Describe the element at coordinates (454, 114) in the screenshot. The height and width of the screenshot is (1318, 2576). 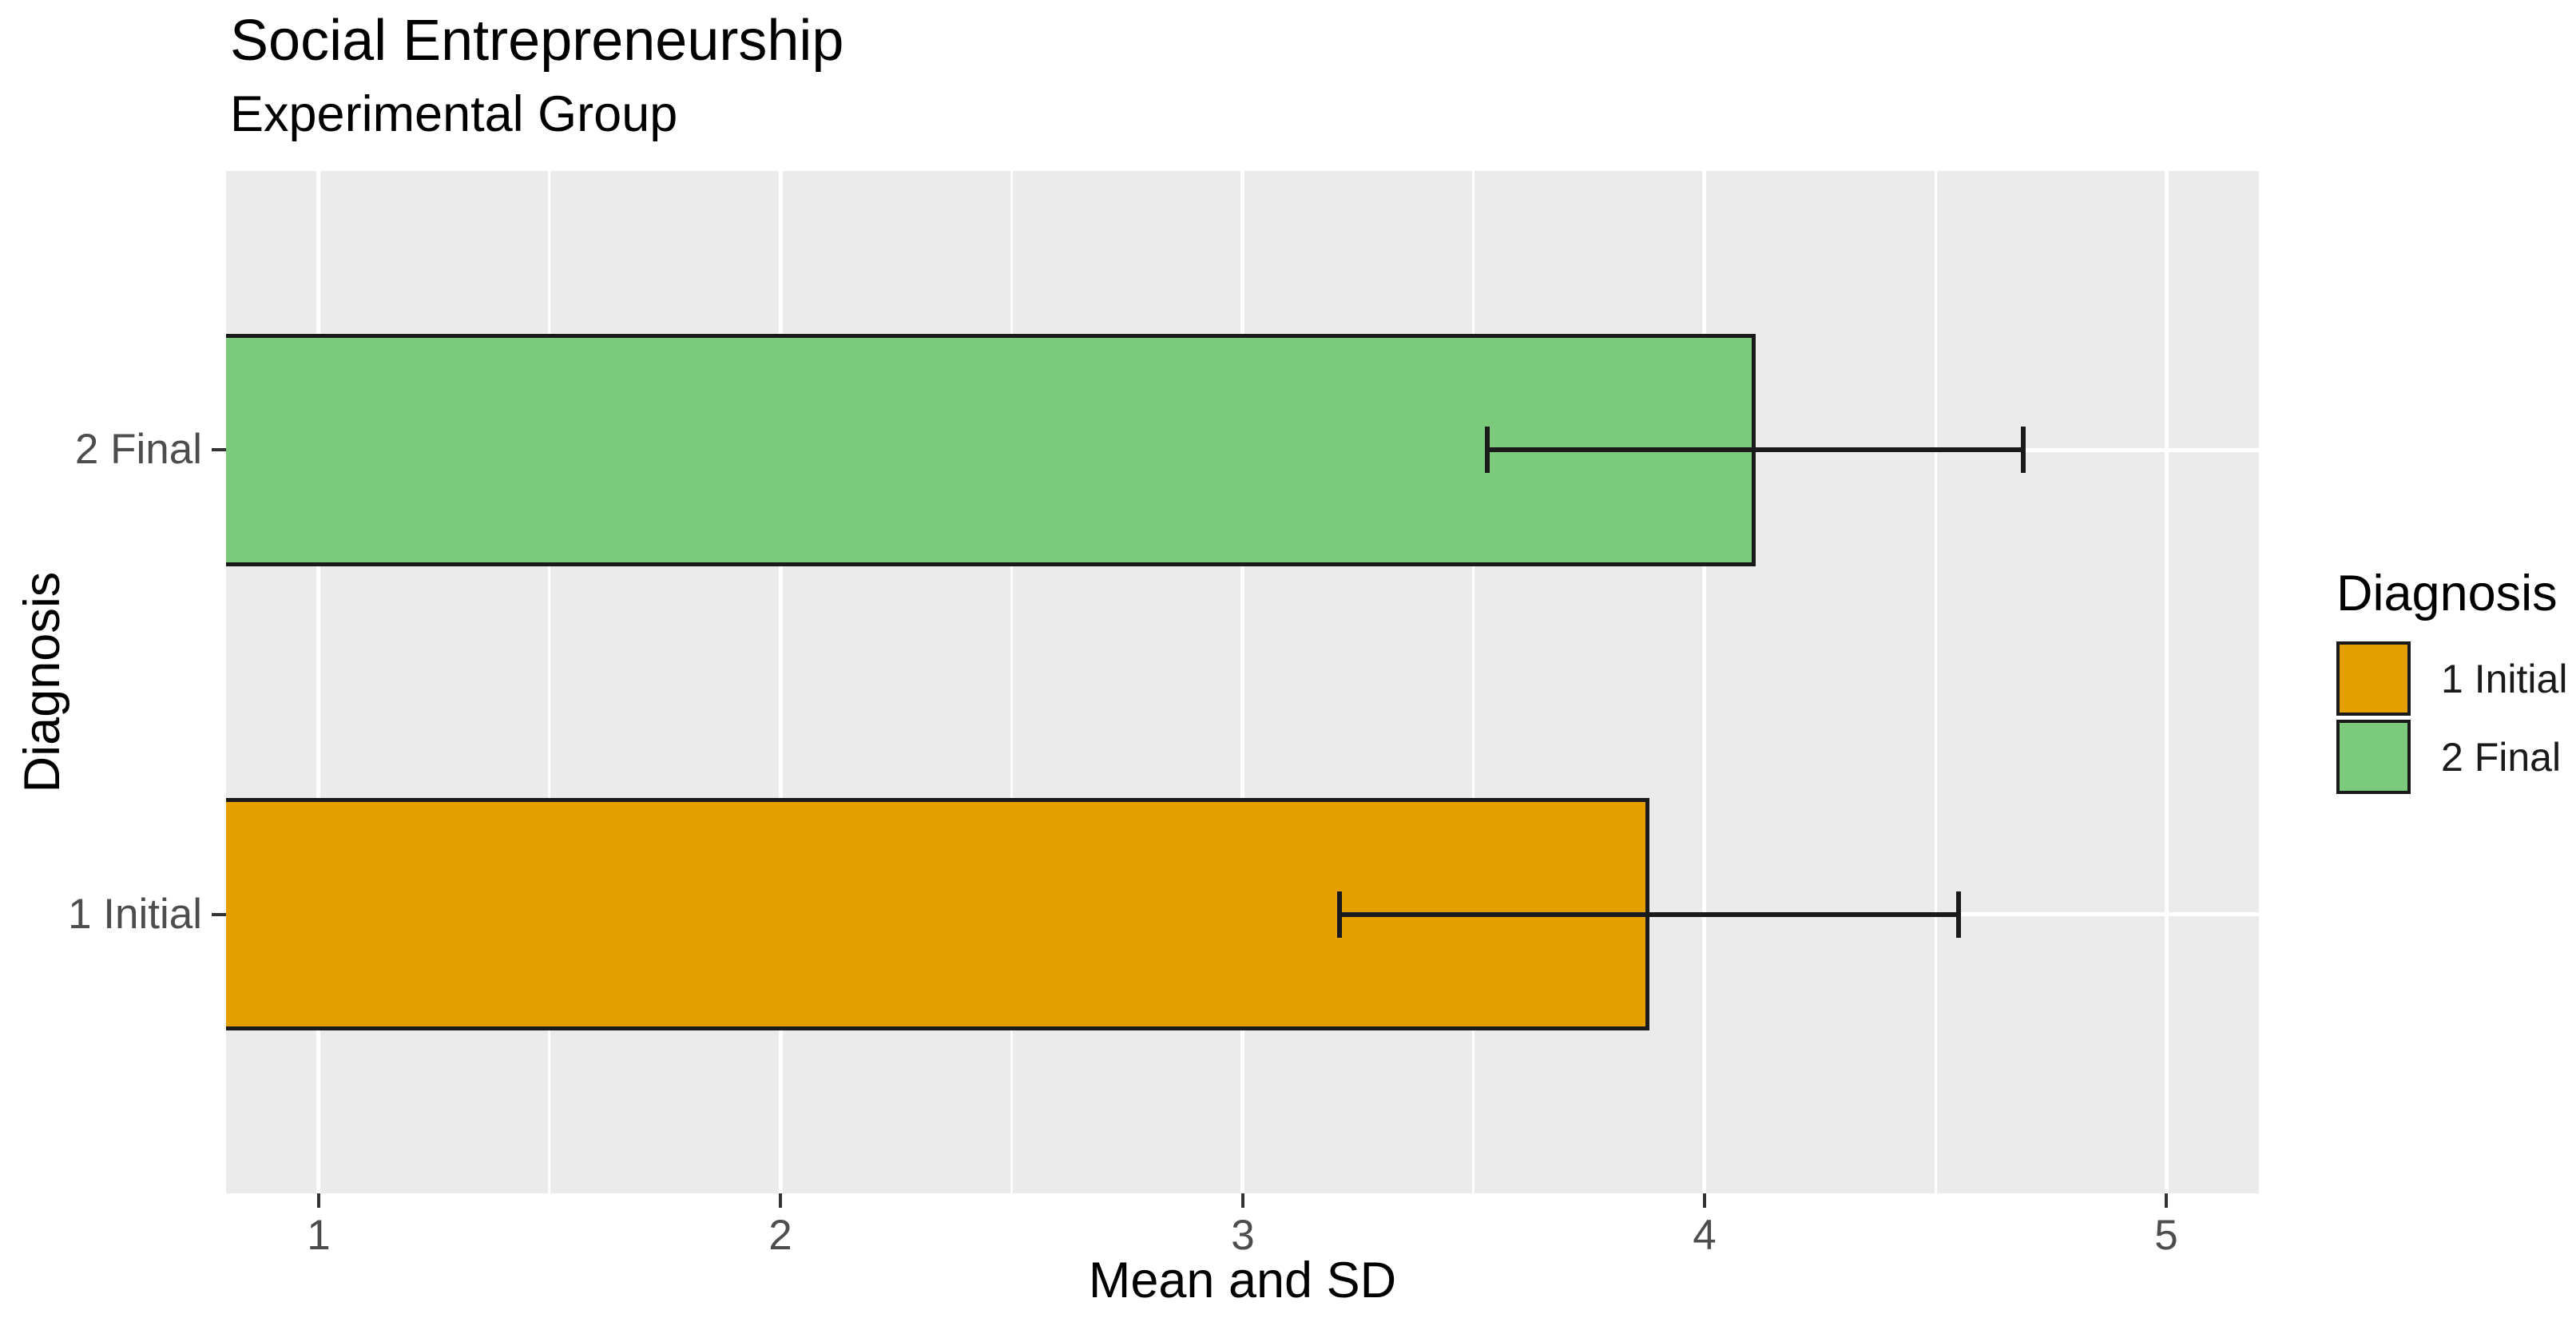
I see `plot-subtitle: Experimental Group` at that location.